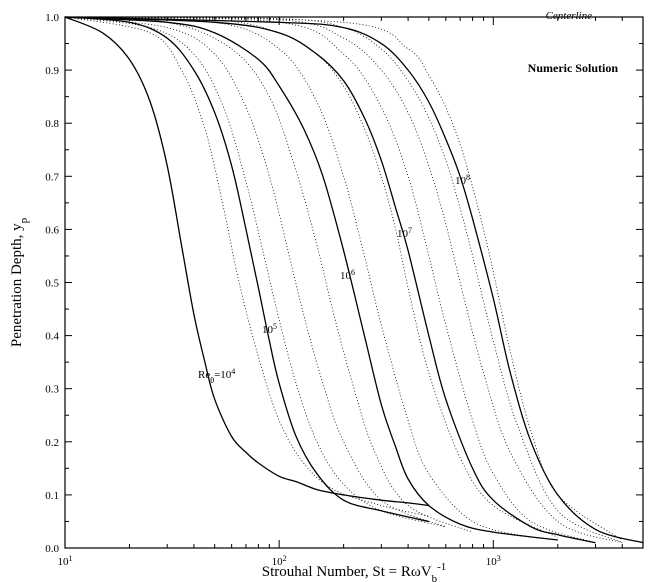  I want to click on series-label-10-7: 107, so click(404, 233).